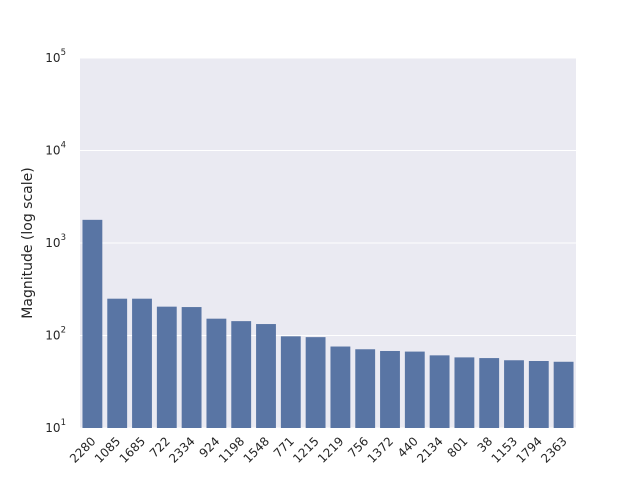  I want to click on y-axis-title: Magnitude (log scale), so click(28, 242).